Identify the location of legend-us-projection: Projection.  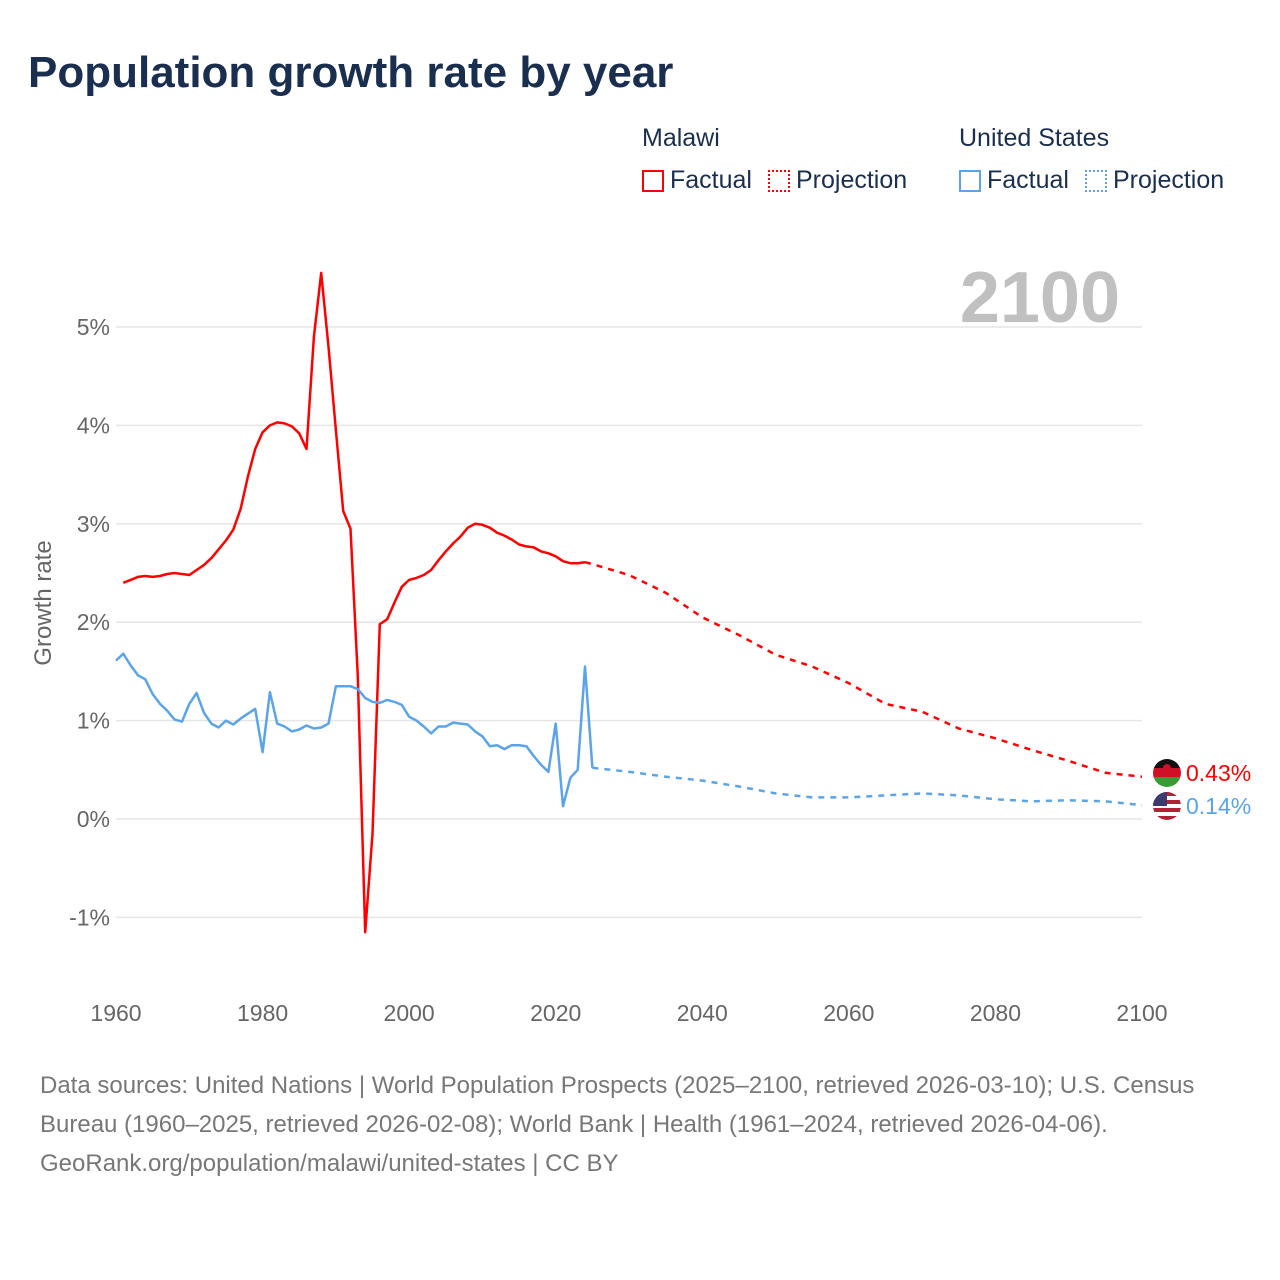
(1154, 180).